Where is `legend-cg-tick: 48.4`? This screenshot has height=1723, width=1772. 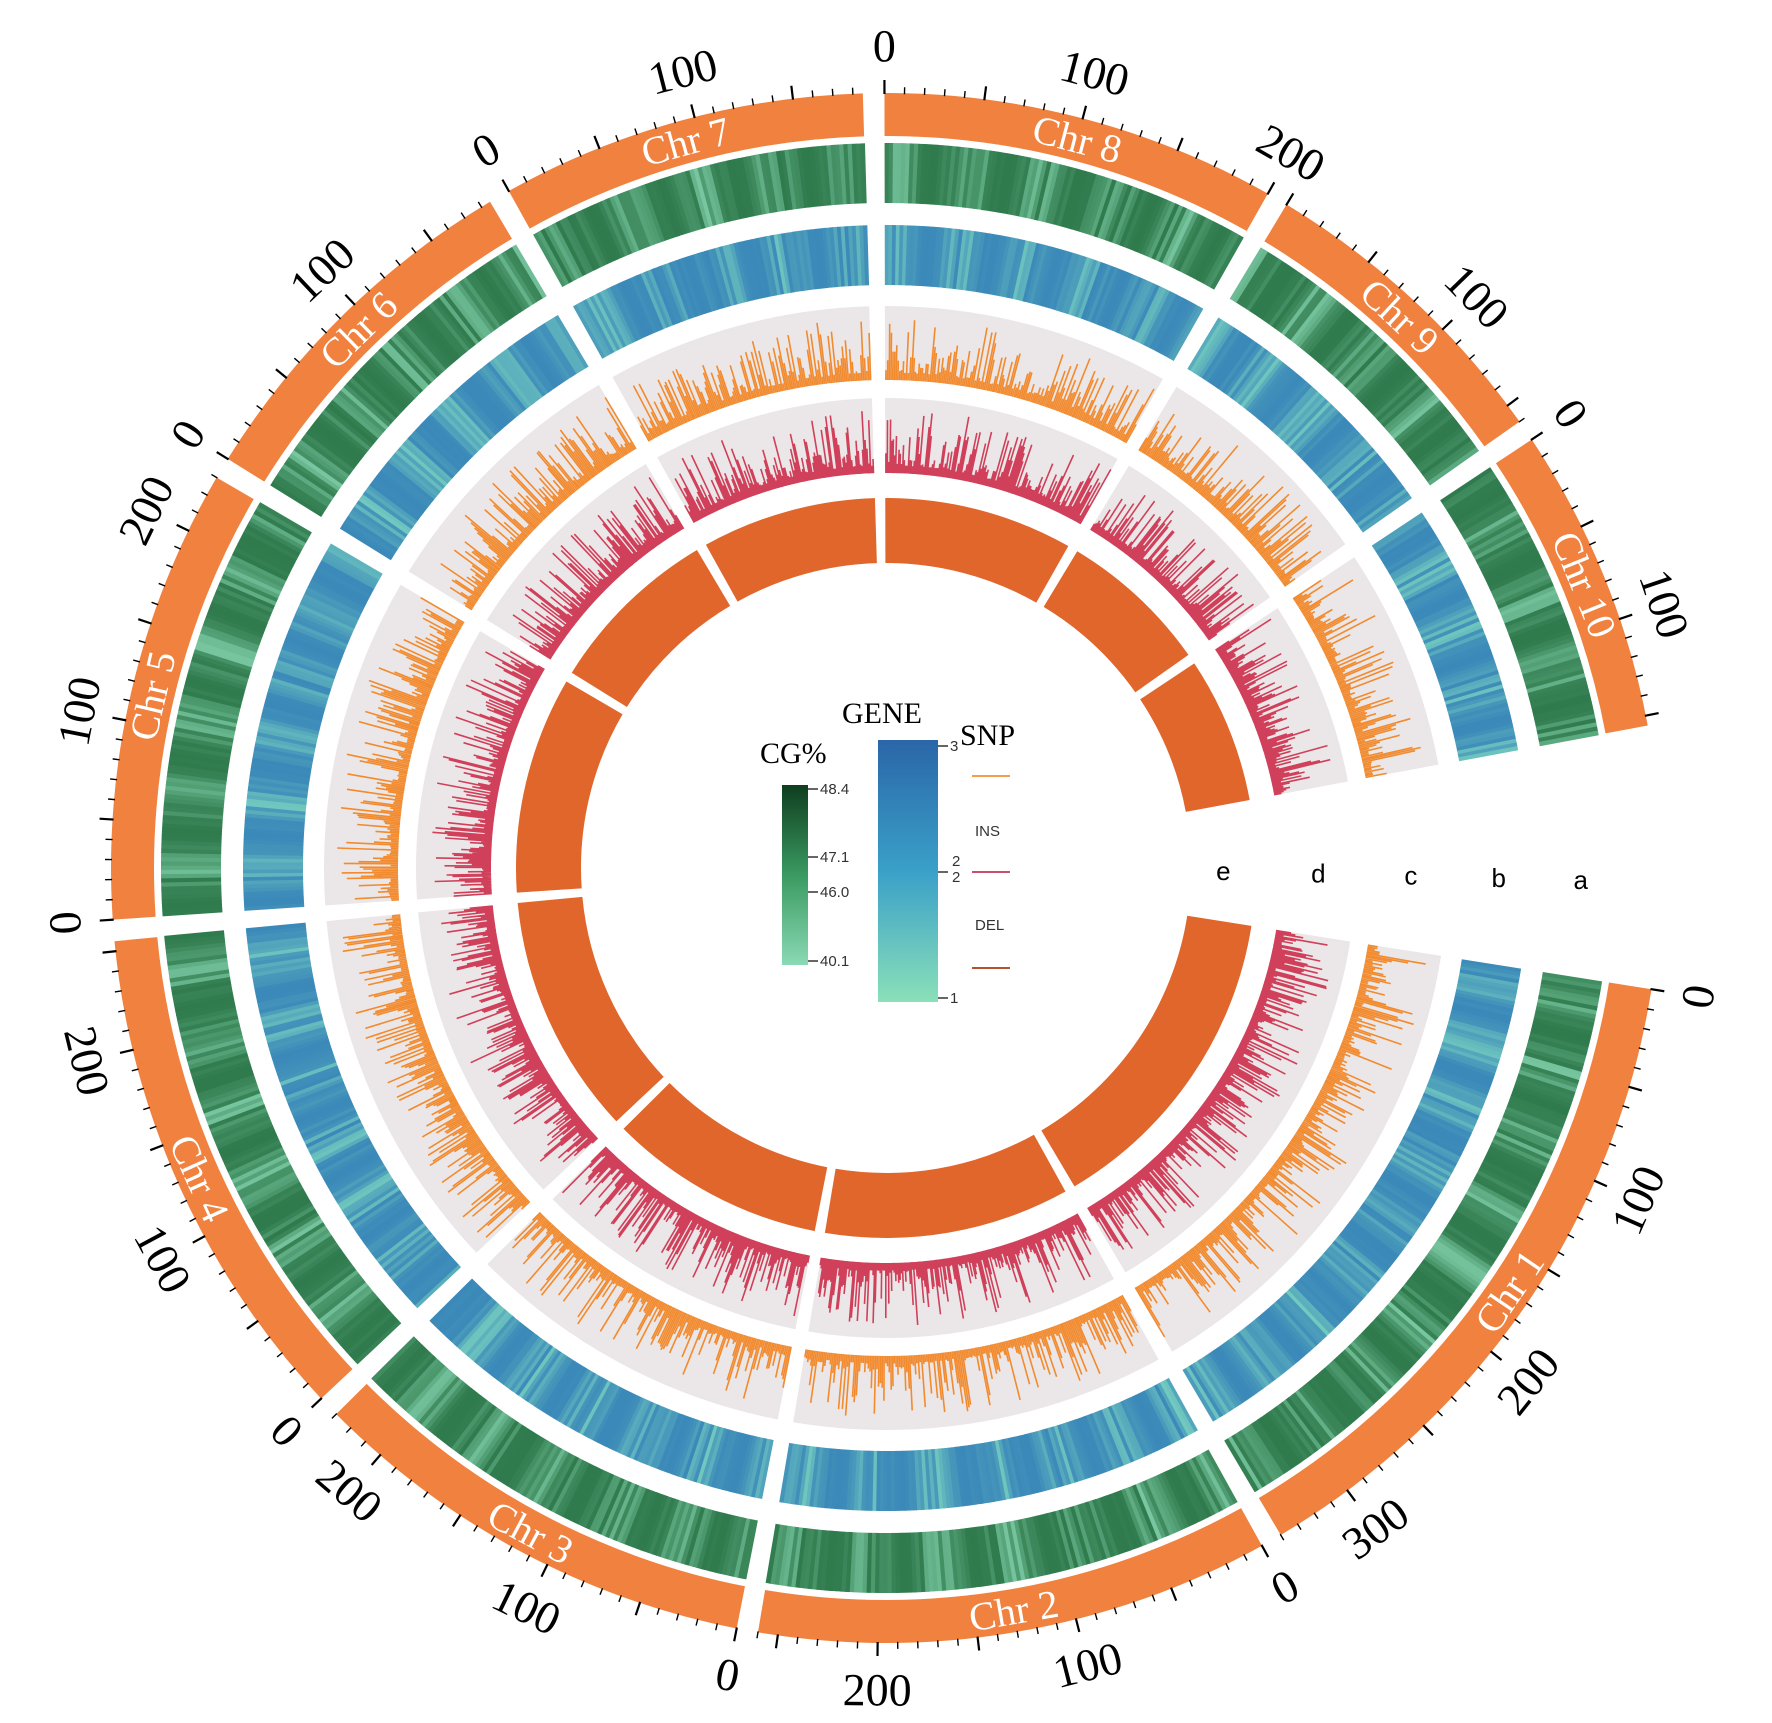
legend-cg-tick: 48.4 is located at coordinates (834, 789).